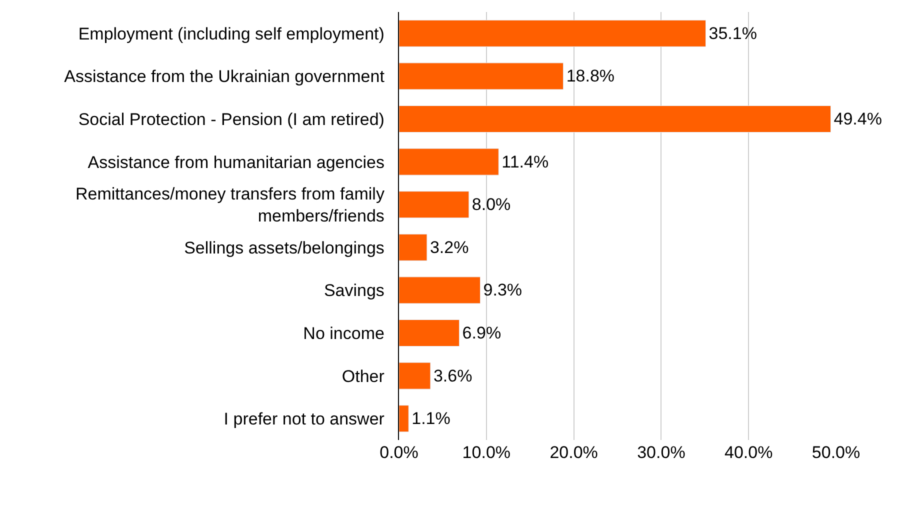 The height and width of the screenshot is (514, 904). What do you see at coordinates (590, 76) in the screenshot?
I see `data-label: 18.8%` at bounding box center [590, 76].